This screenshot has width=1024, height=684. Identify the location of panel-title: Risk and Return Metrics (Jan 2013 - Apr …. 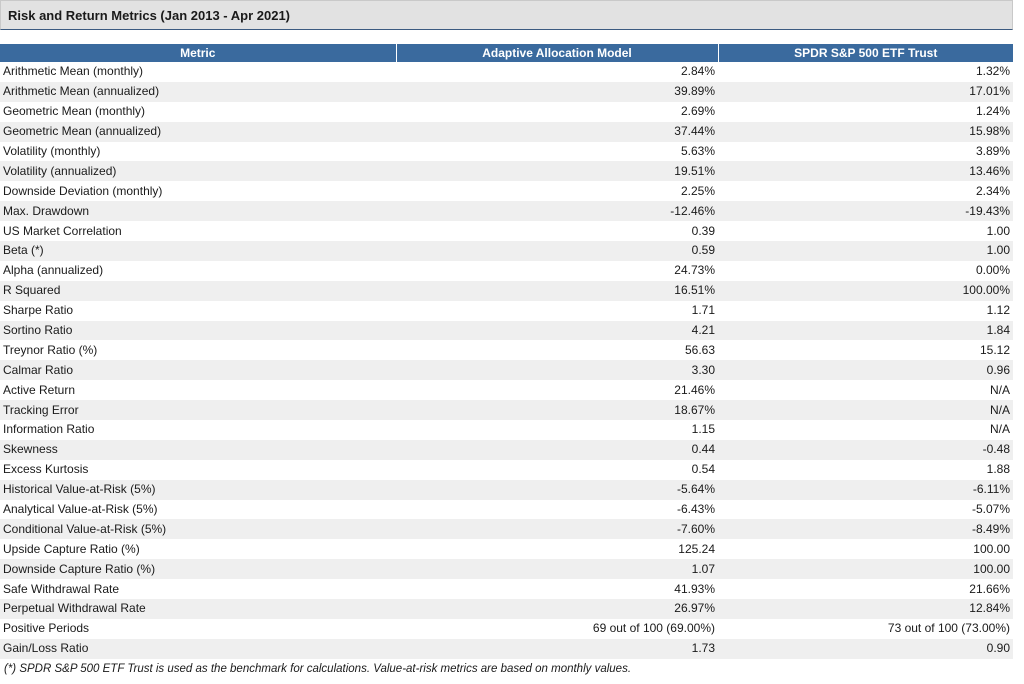
(149, 15).